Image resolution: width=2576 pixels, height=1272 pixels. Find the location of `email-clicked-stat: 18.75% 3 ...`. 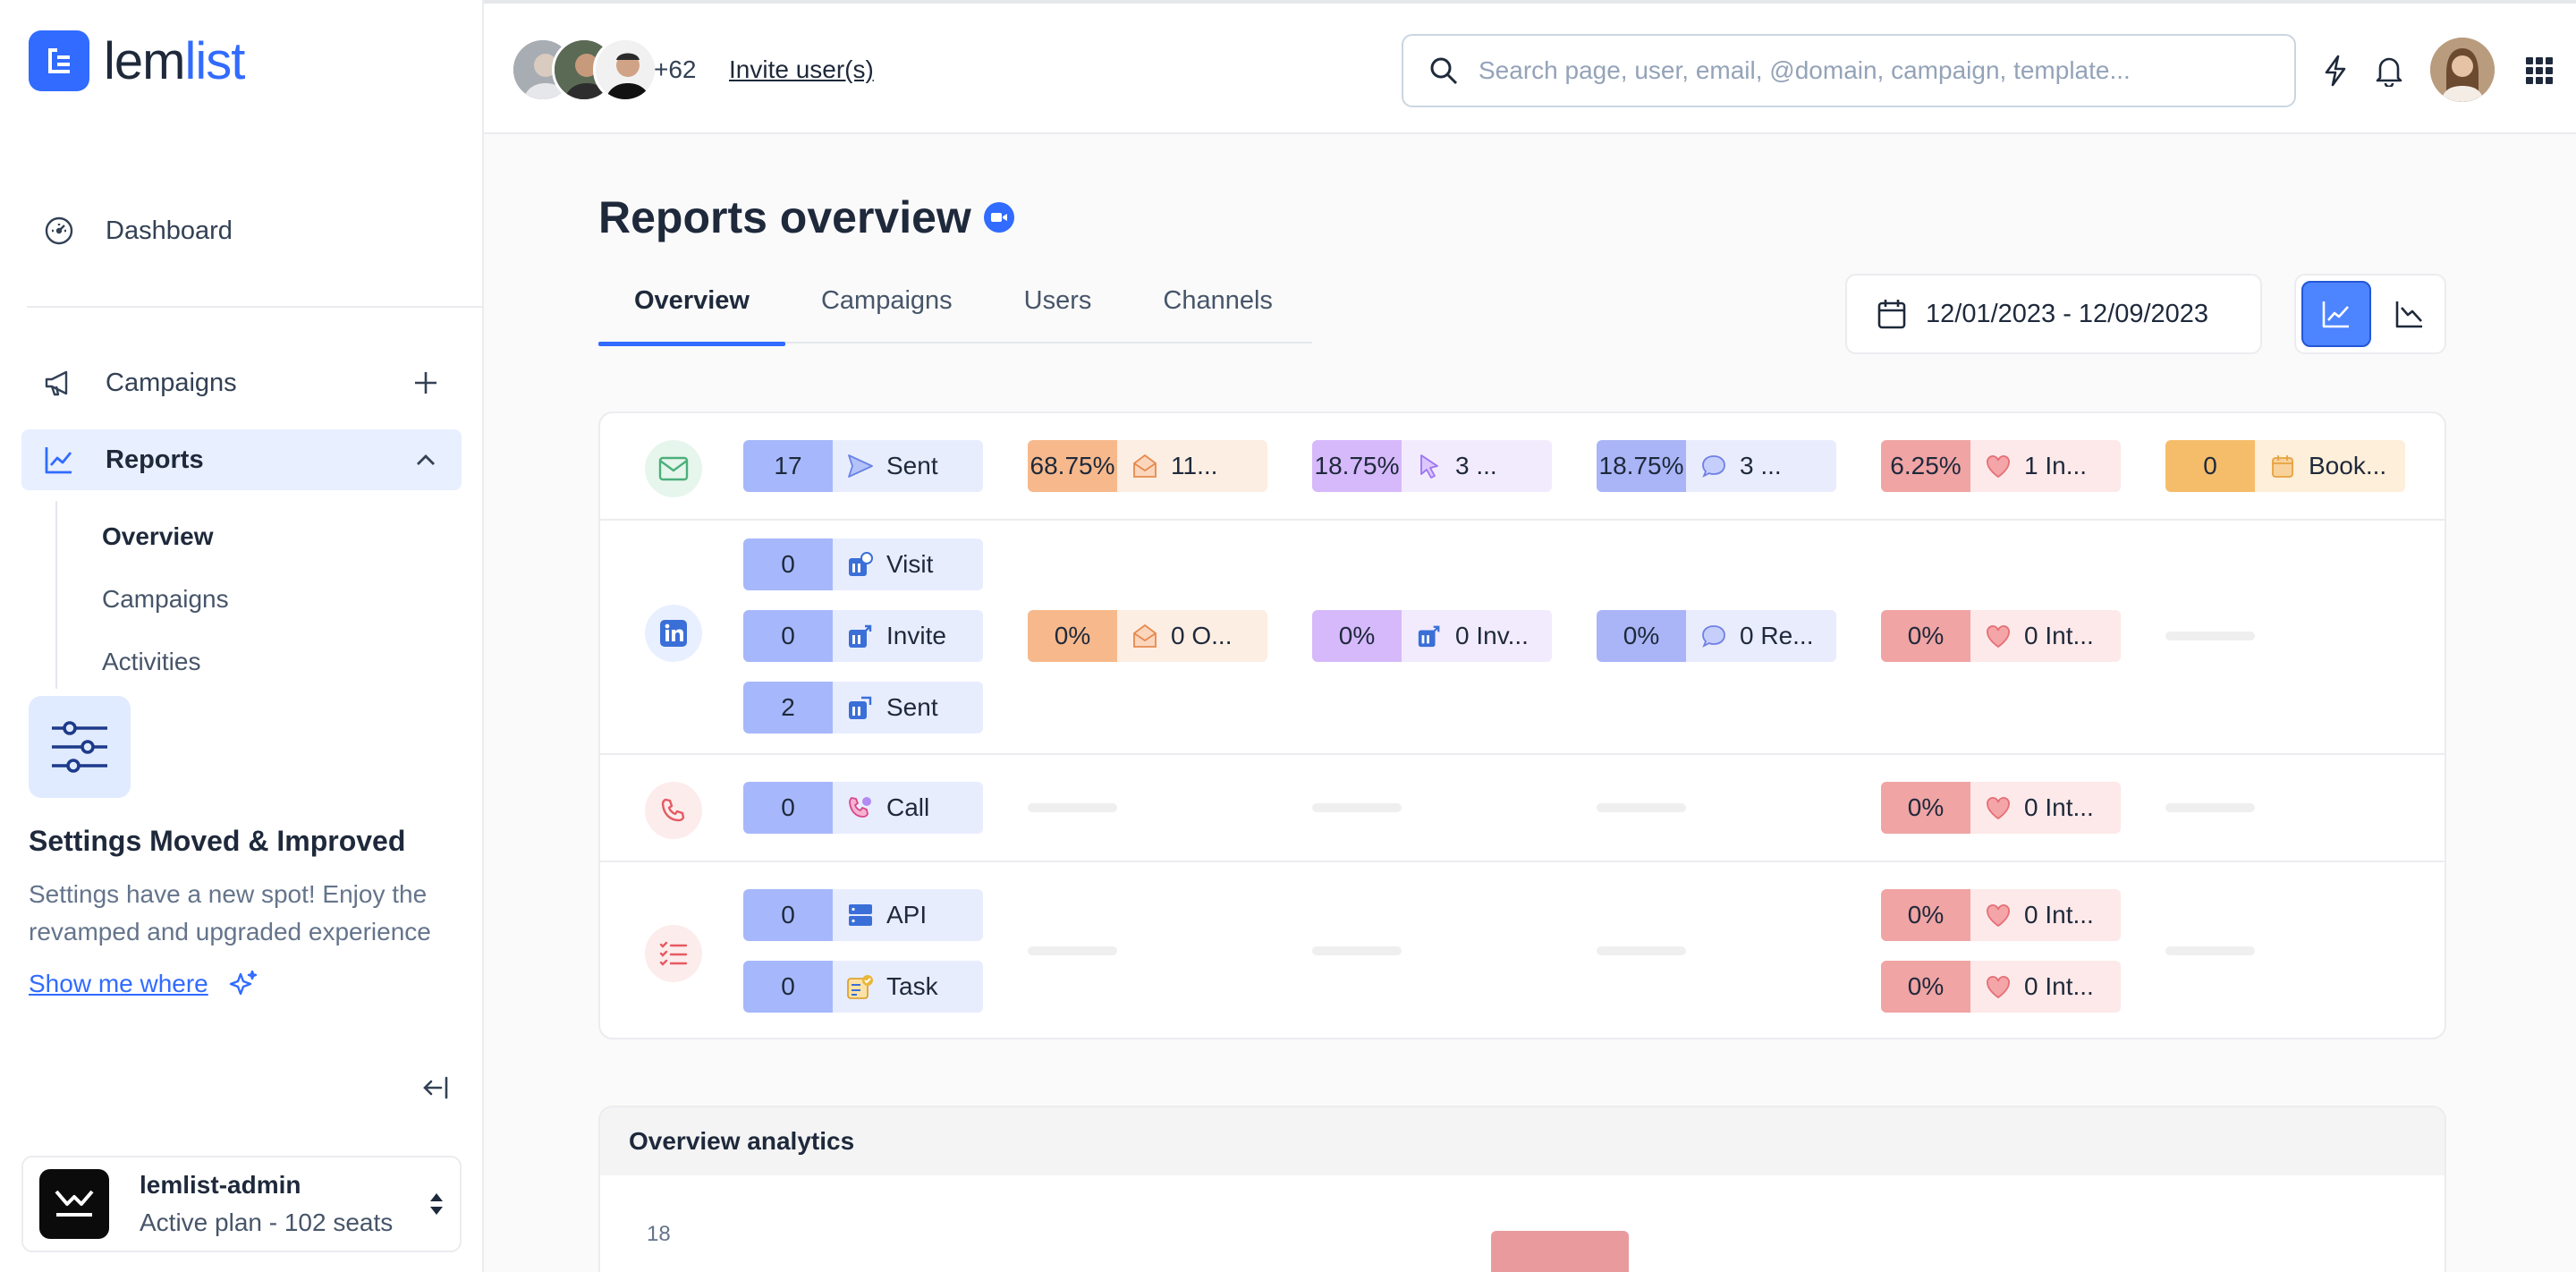

email-clicked-stat: 18.75% 3 ... is located at coordinates (1432, 466).